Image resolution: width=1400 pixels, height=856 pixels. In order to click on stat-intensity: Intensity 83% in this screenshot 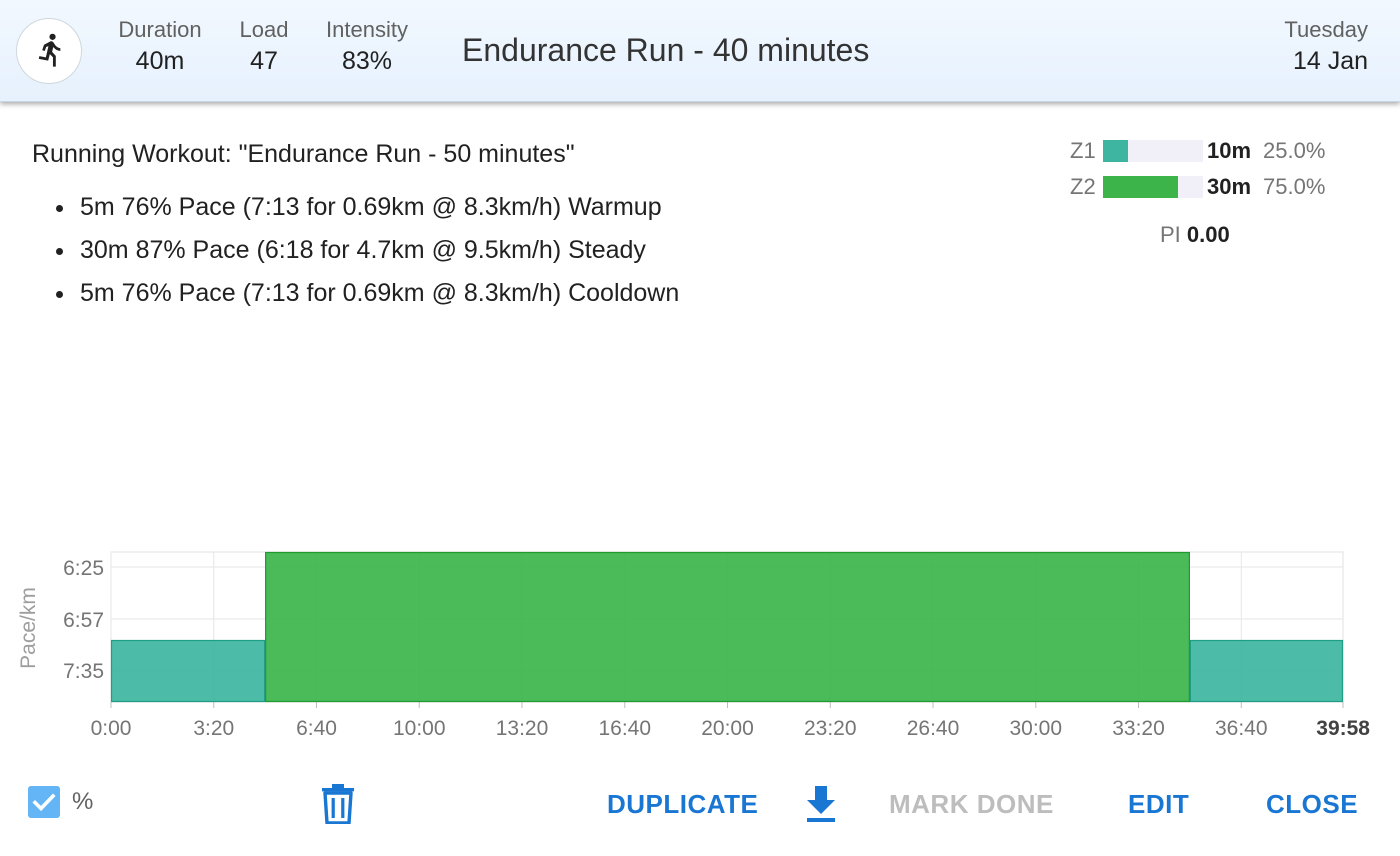, I will do `click(367, 47)`.